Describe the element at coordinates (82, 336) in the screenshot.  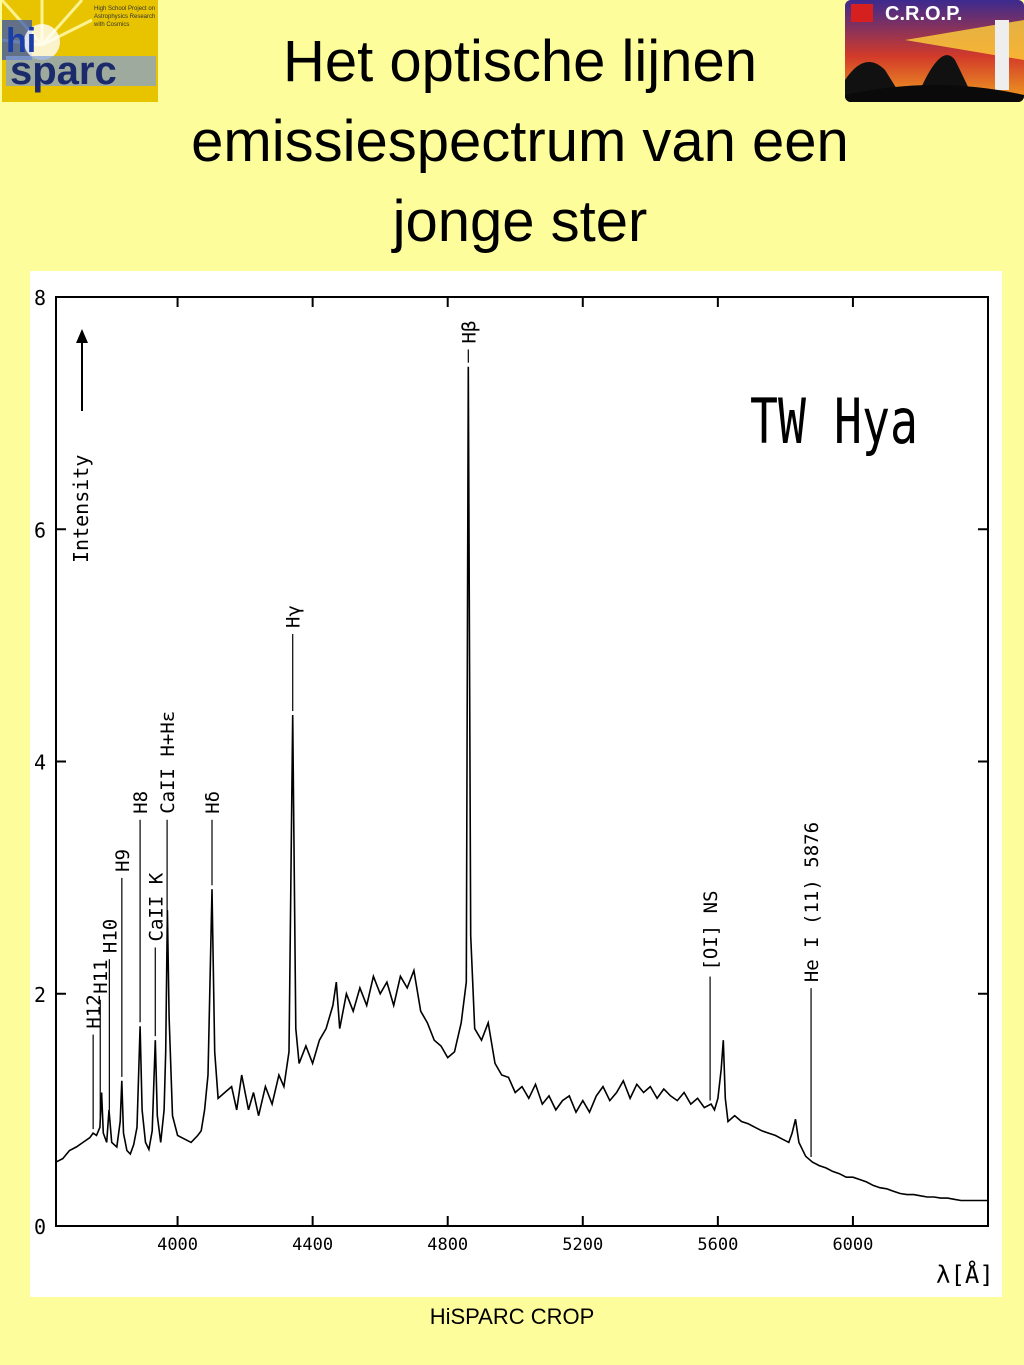
I see `y-axis-arrow-head` at that location.